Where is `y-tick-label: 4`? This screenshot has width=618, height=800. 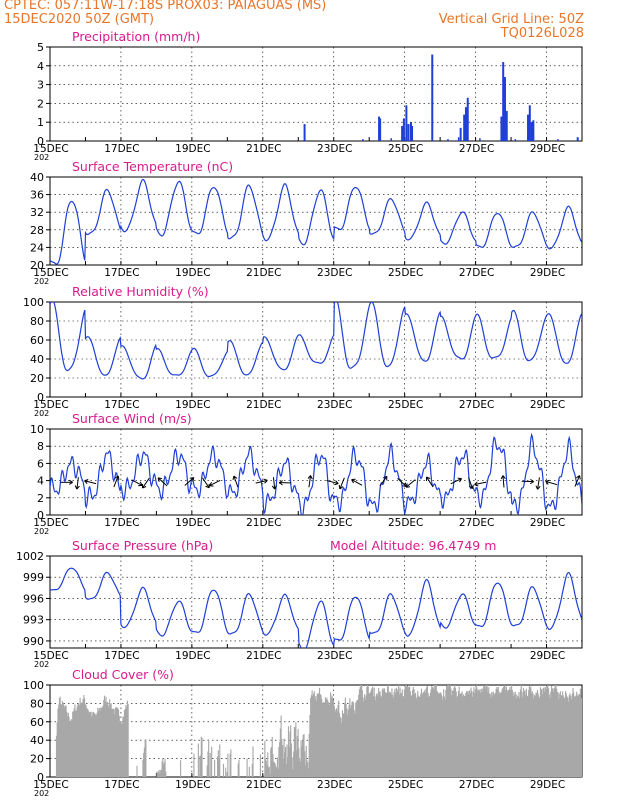 y-tick-label: 4 is located at coordinates (40, 481).